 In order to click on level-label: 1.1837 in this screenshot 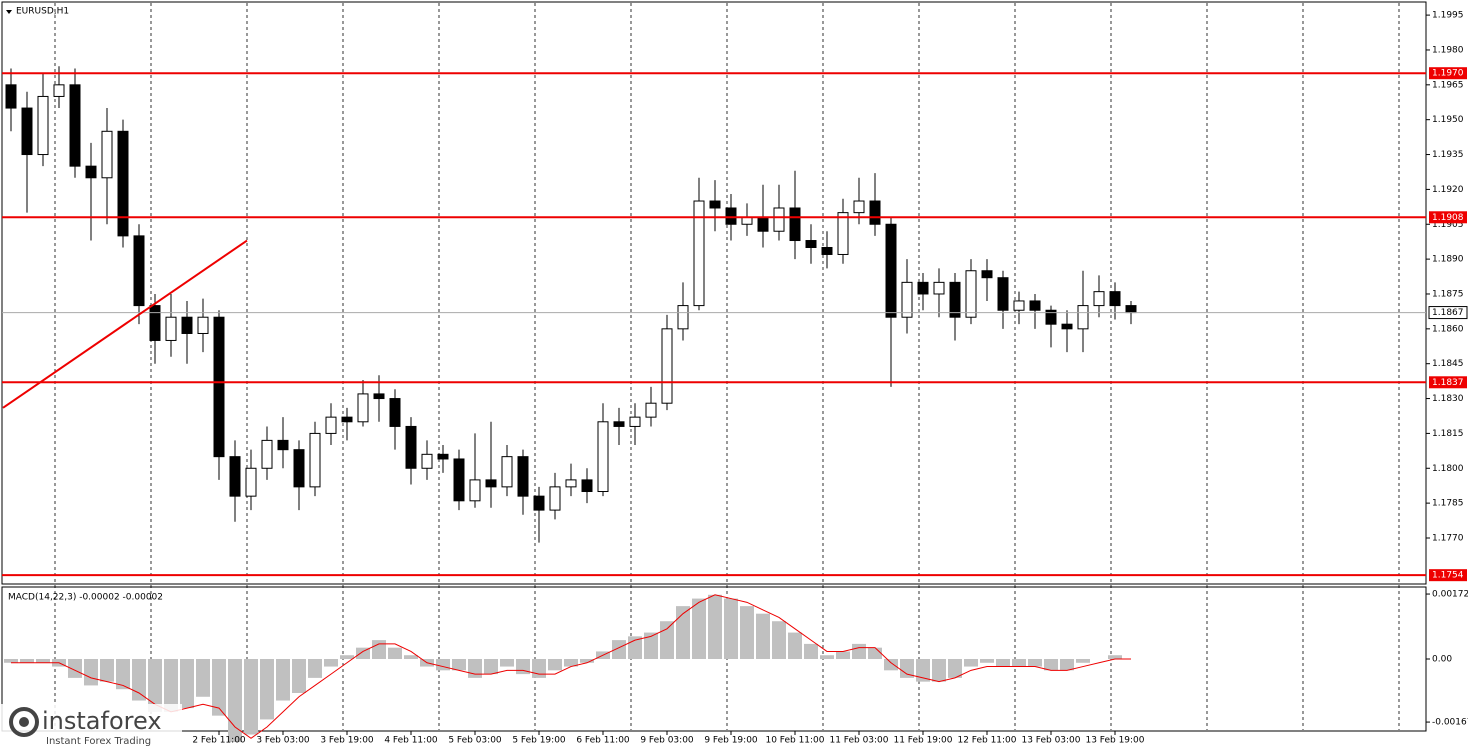, I will do `click(1448, 383)`.